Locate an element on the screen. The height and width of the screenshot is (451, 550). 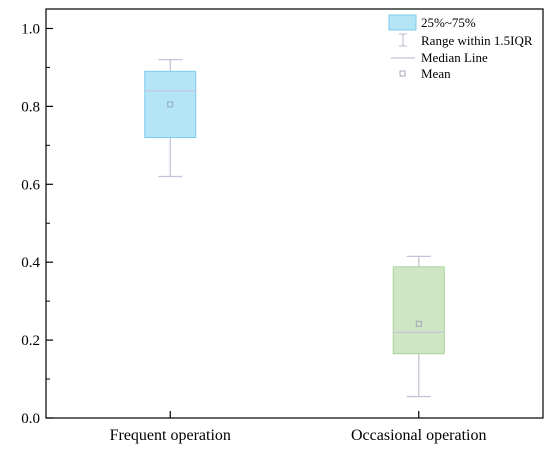
legend-mean-symbol is located at coordinates (402, 73).